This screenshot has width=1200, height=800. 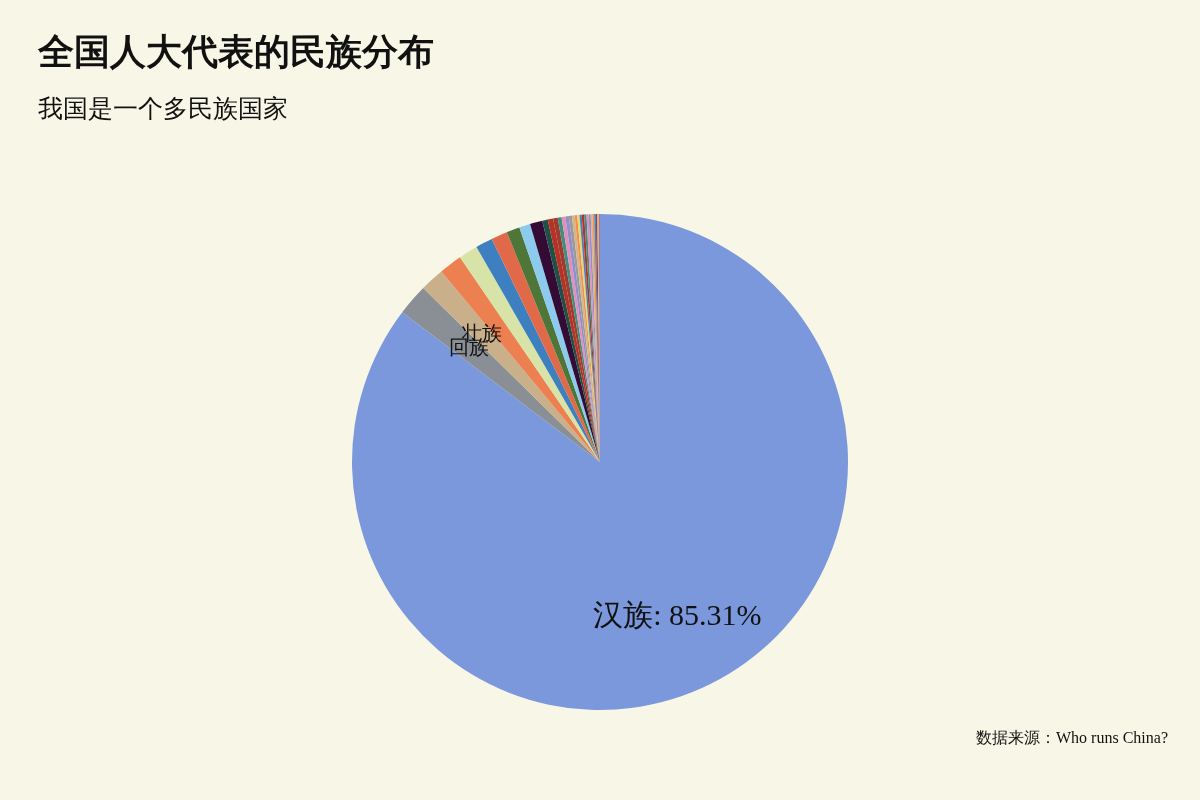 What do you see at coordinates (677, 615) in the screenshot?
I see `slice-label: 汉族: 85.31%` at bounding box center [677, 615].